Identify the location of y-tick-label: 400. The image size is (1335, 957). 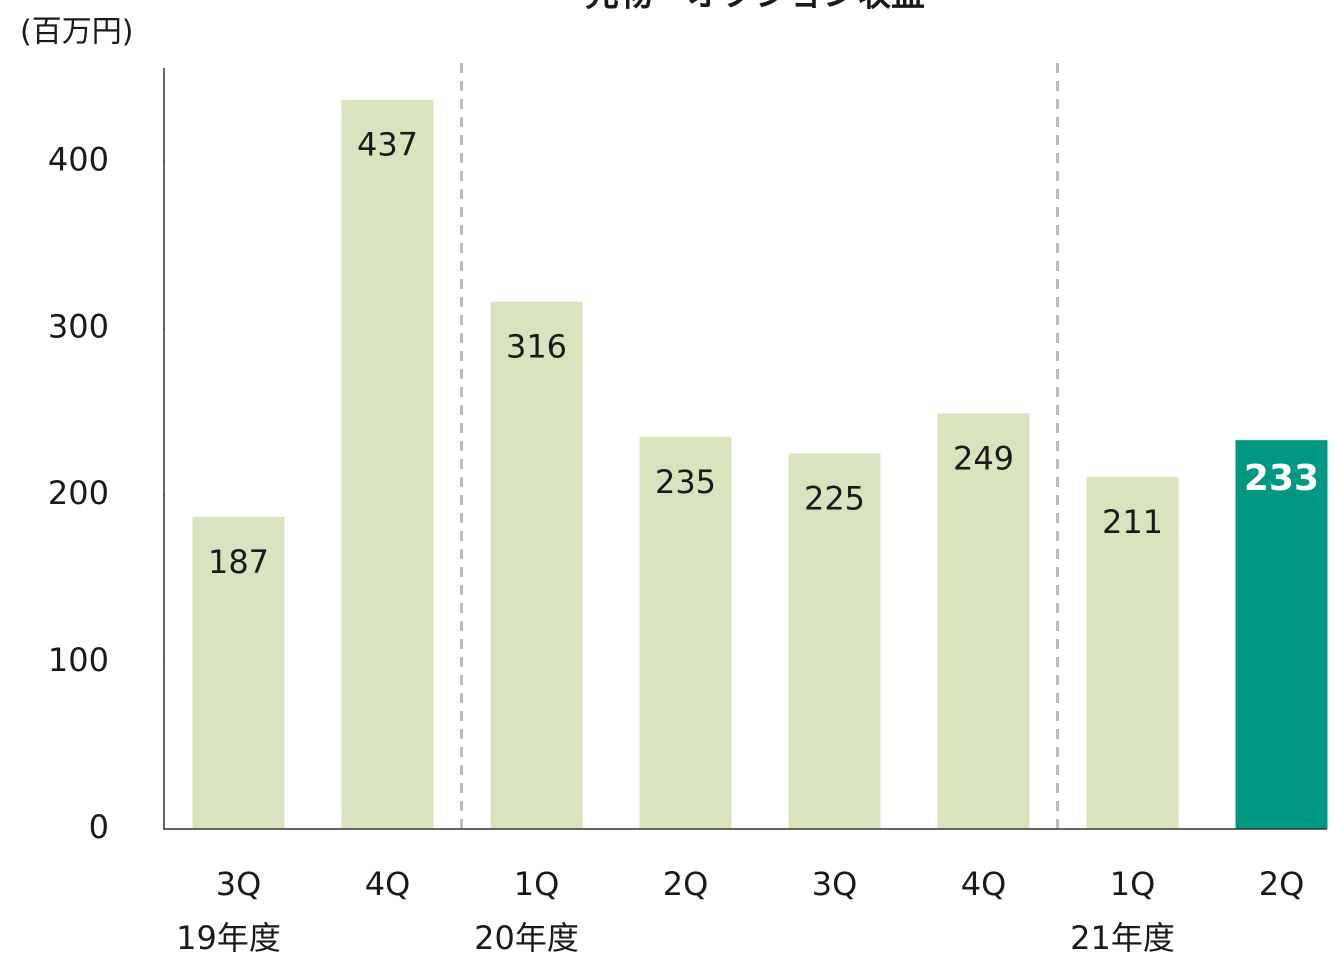
(78, 159).